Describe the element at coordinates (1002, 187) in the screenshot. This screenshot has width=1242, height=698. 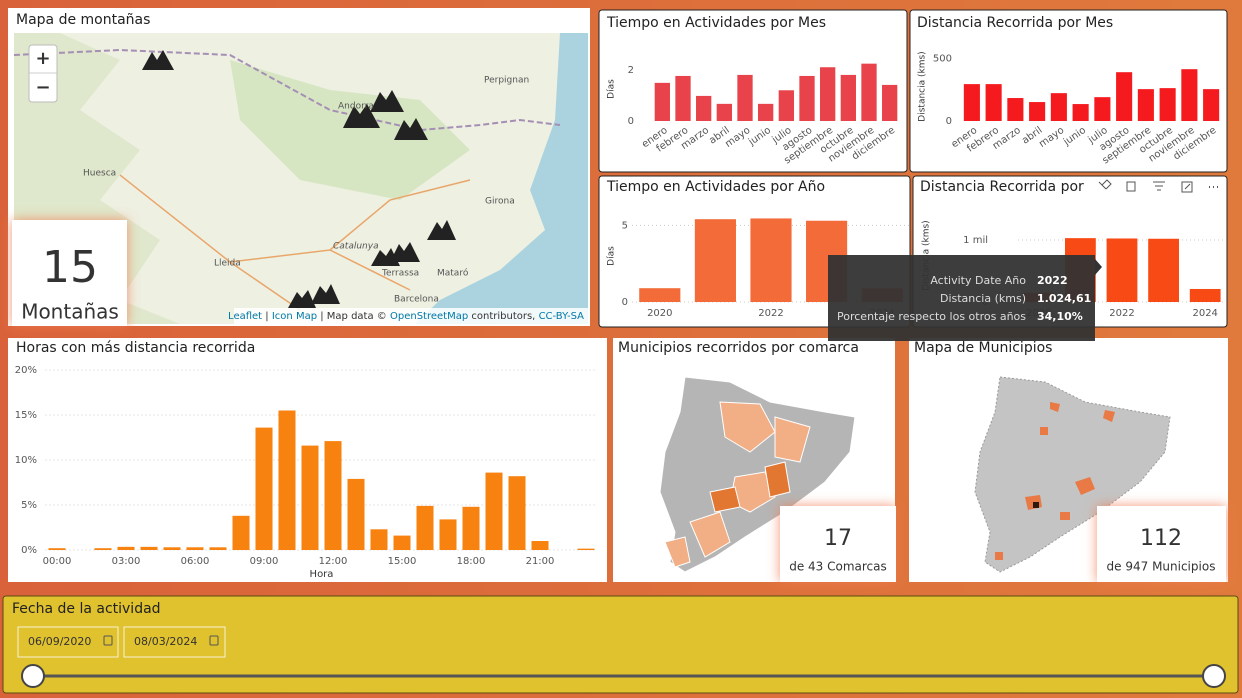
I see `chart-title: Distancia Recorrida por` at that location.